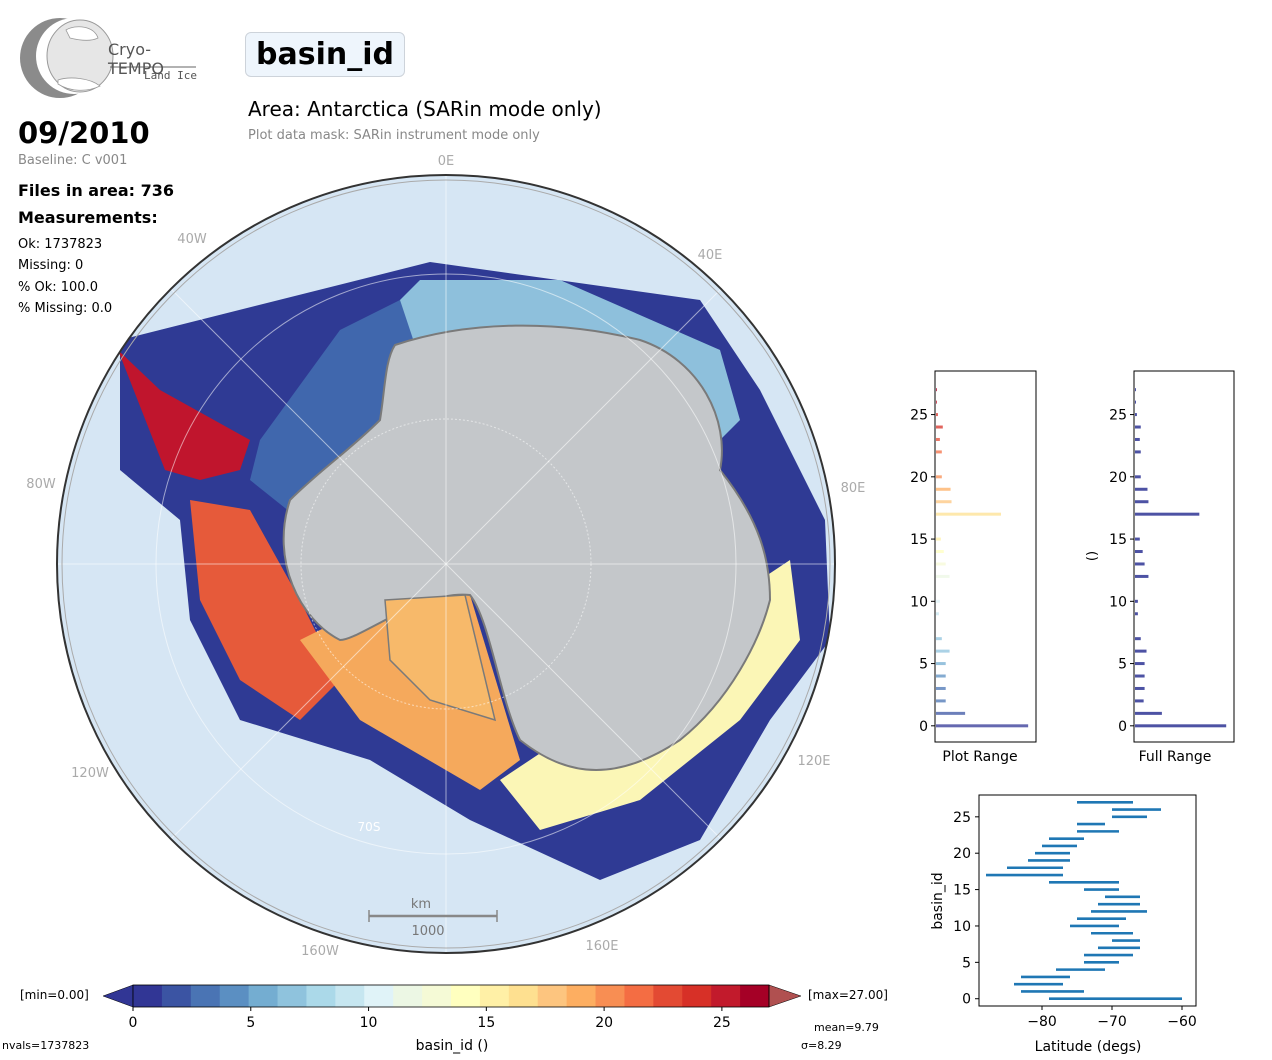 This screenshot has height=1060, width=1272. Describe the element at coordinates (1122, 665) in the screenshot. I see `hist-ytick-label: 5` at that location.